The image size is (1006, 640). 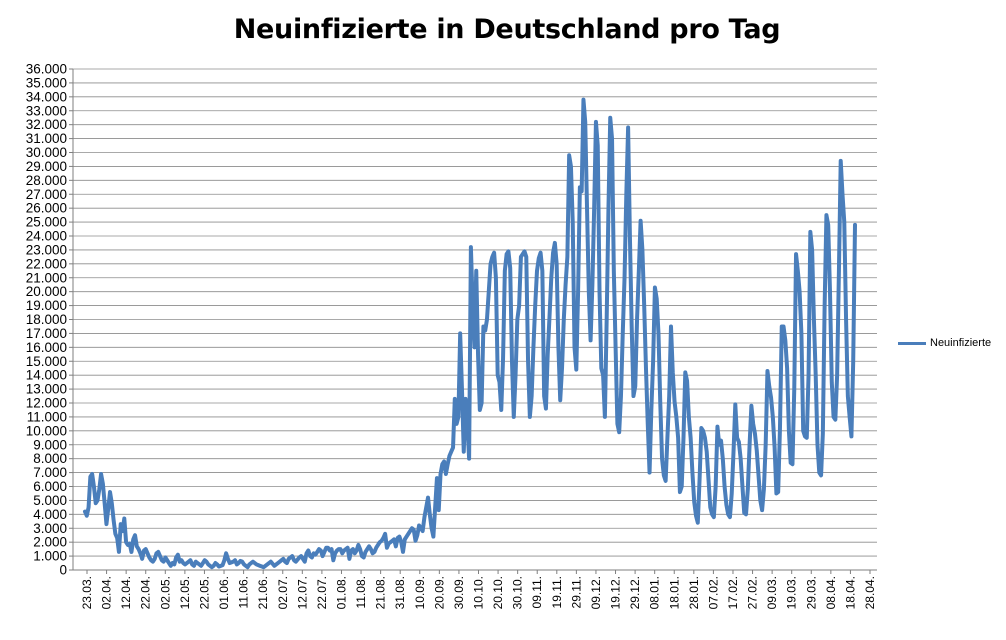 I want to click on x-tick-label: 10.10., so click(x=479, y=592).